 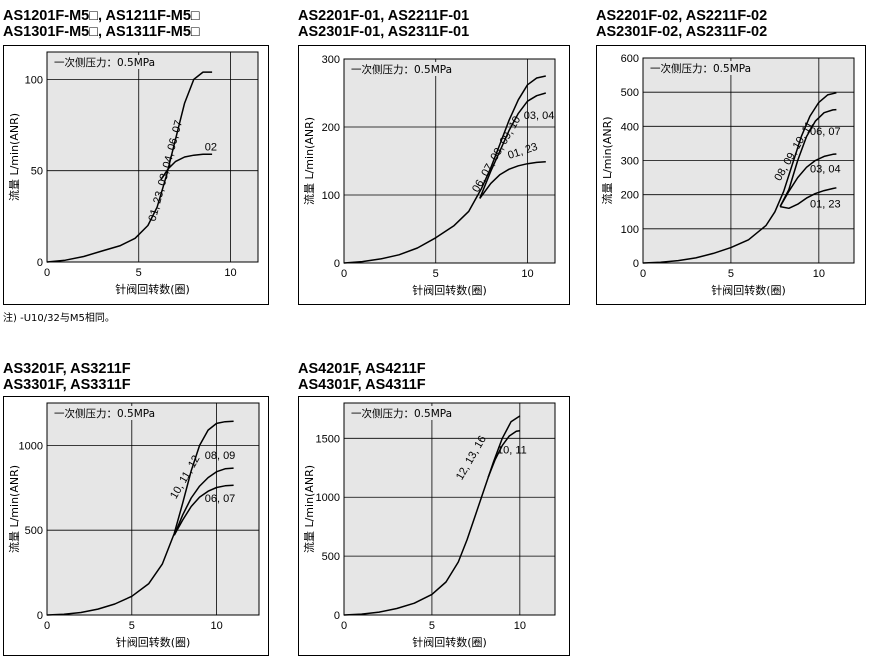 I want to click on chart-title-line: AS1301F-M5□, AS1311F-M5□, so click(x=101, y=32).